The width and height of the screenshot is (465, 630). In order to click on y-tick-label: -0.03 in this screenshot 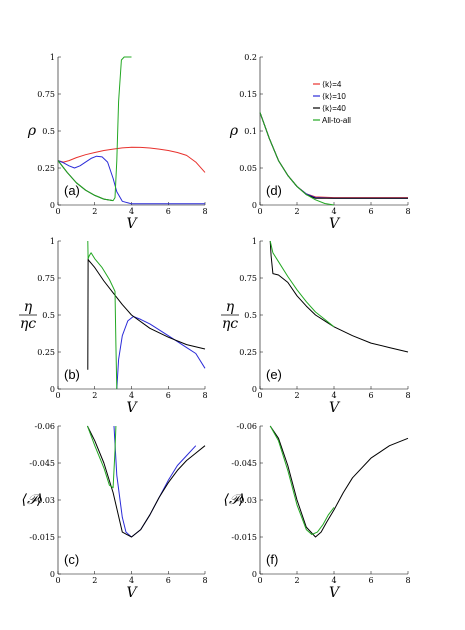, I will do `click(44, 500)`.